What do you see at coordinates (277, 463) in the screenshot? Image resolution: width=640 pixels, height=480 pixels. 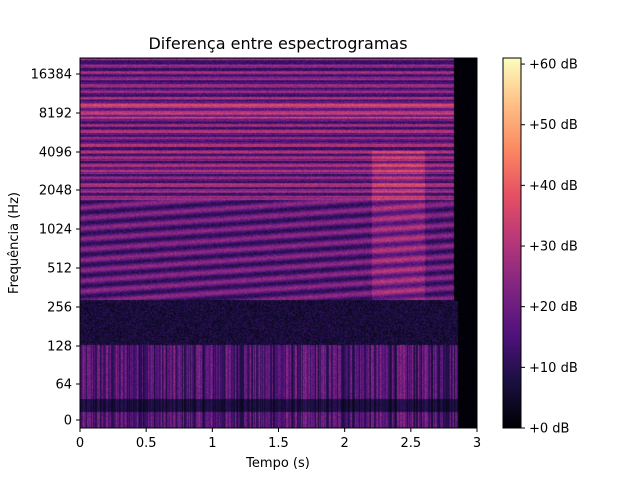 I see `x-axis-label: Tempo (s)` at bounding box center [277, 463].